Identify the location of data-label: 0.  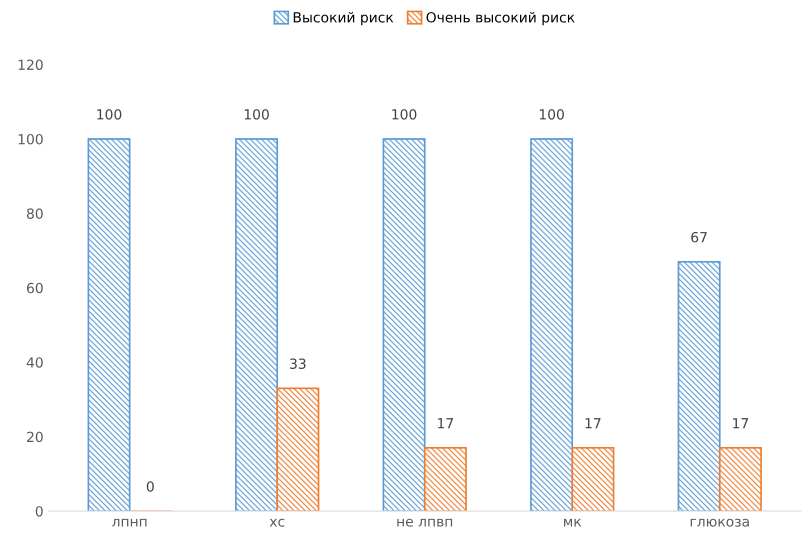
(150, 486).